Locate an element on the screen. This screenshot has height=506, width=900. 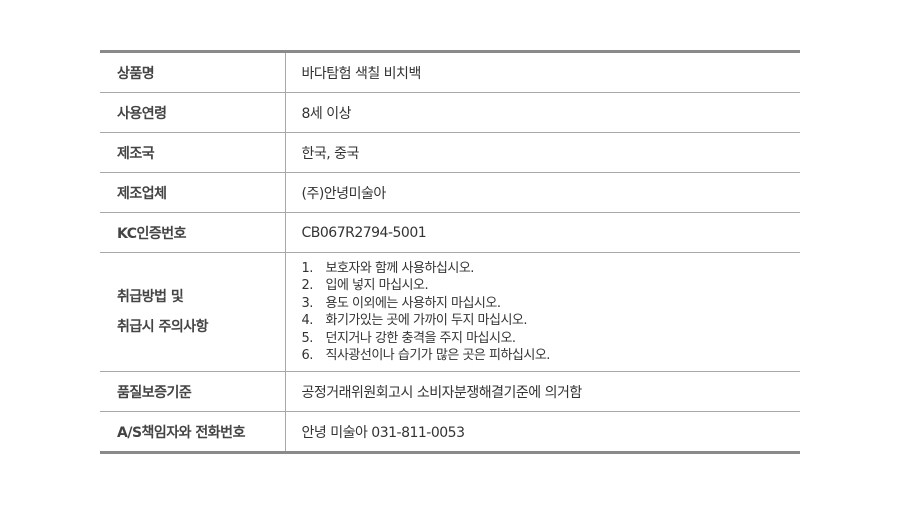
list-item: 6. 직사광선이나 습기가 많은 곳은 피하십시오. is located at coordinates (426, 355).